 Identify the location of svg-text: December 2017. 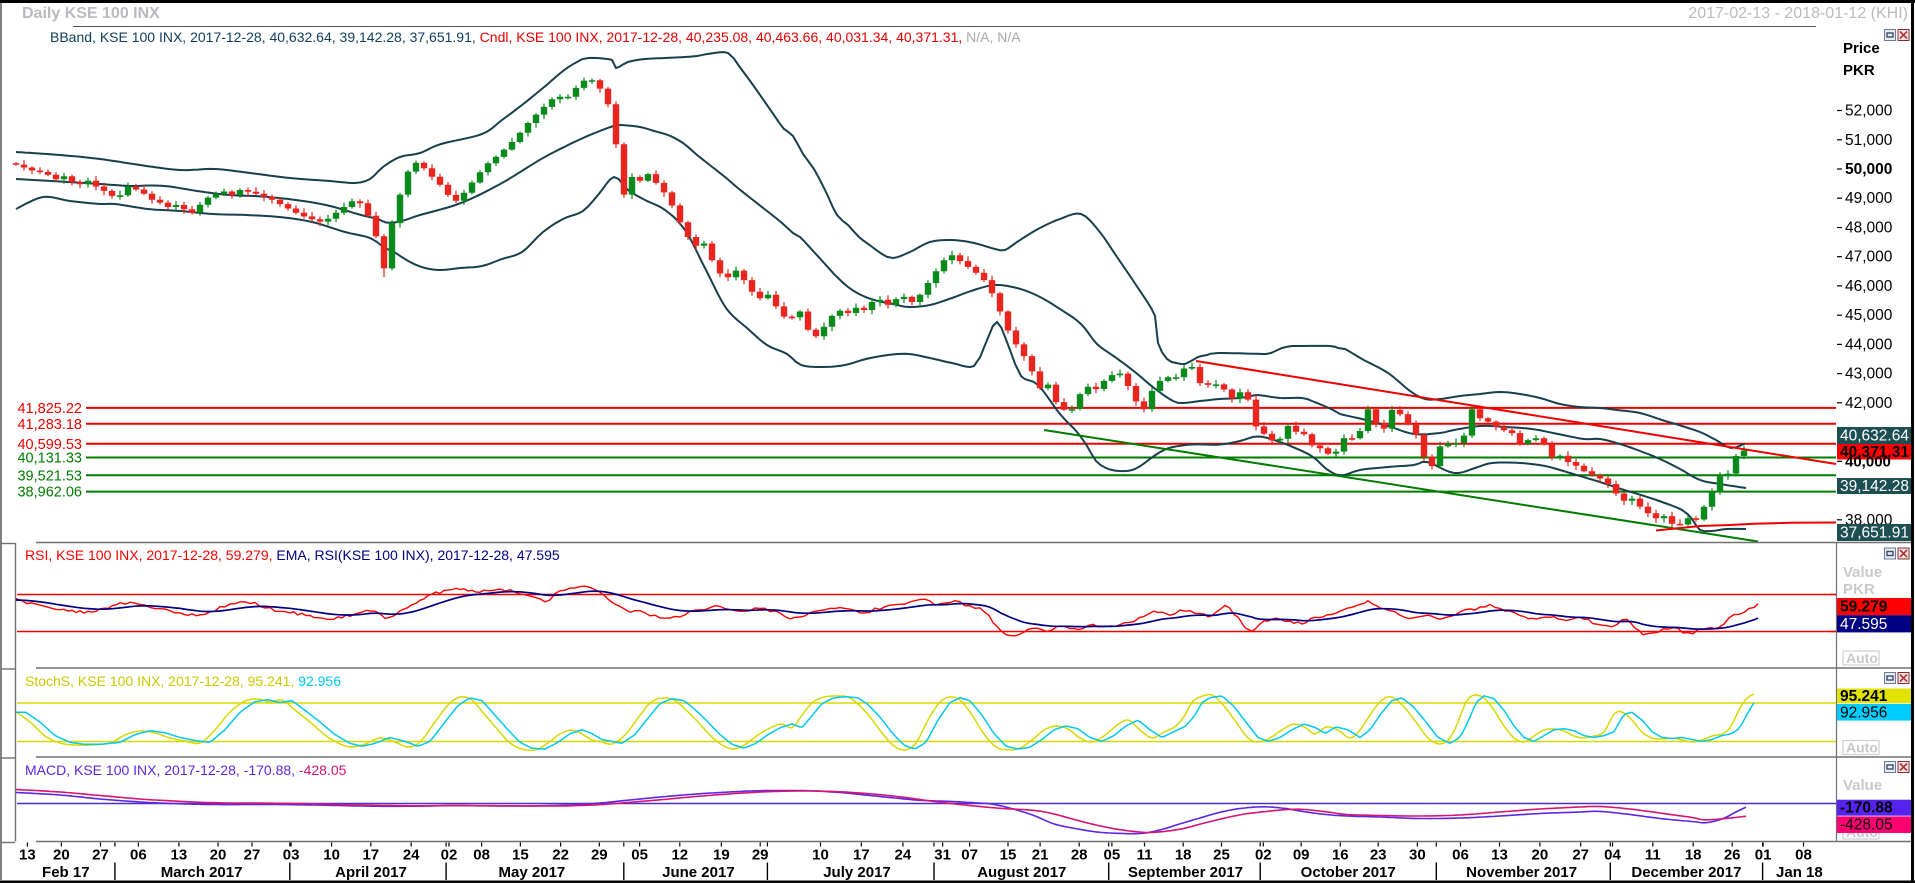
(1686, 872).